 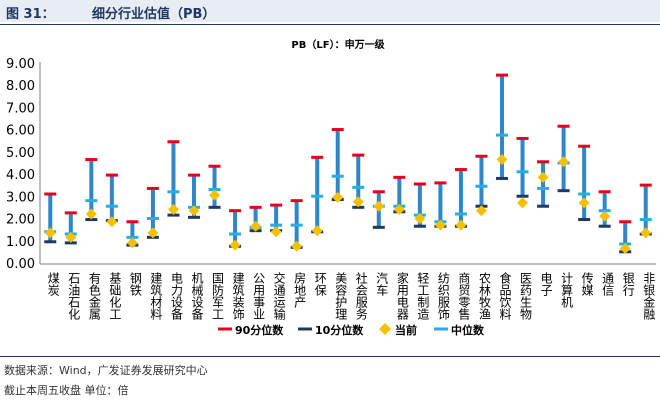 What do you see at coordinates (567, 290) in the screenshot?
I see `x-tick-label: 计算机` at bounding box center [567, 290].